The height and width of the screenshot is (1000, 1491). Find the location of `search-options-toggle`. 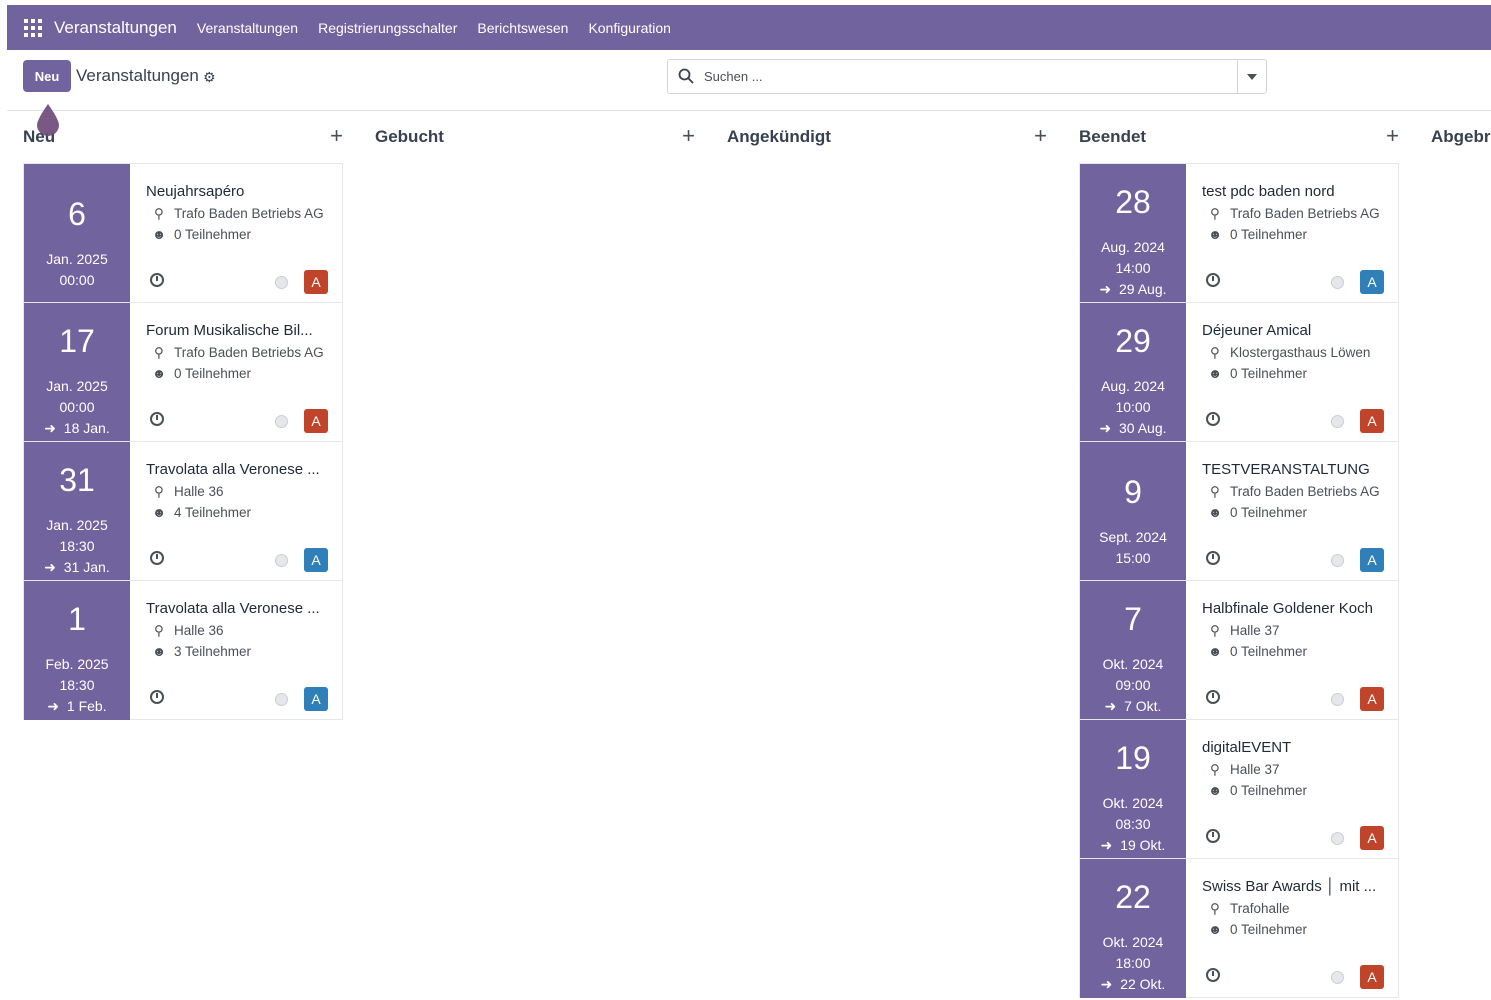

search-options-toggle is located at coordinates (1251, 76).